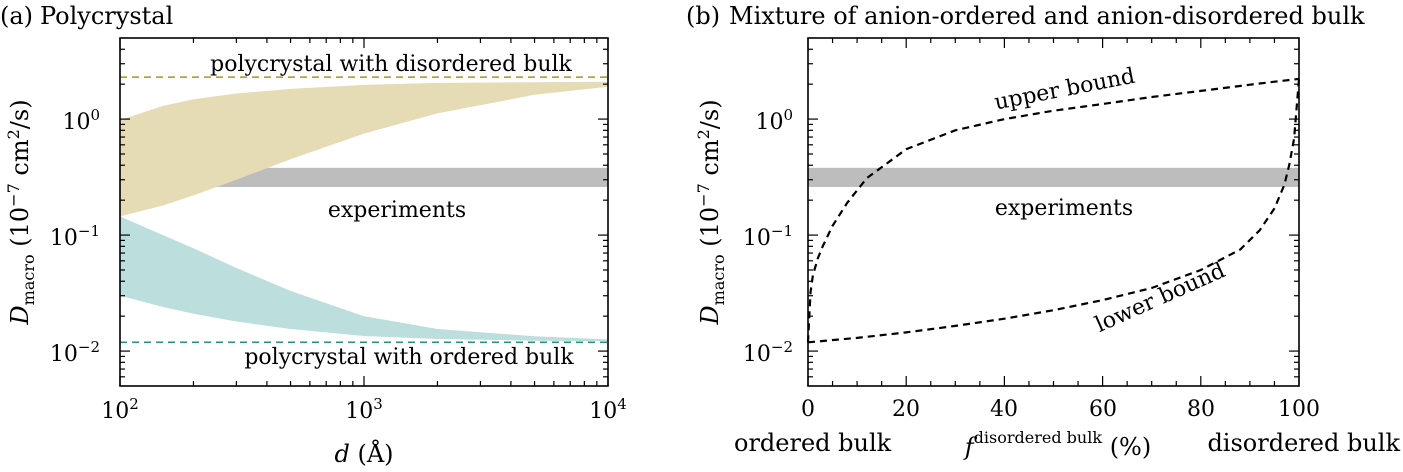 This screenshot has height=472, width=1403. Describe the element at coordinates (608, 409) in the screenshot. I see `panel-a-xtick-label: 10⁴` at that location.